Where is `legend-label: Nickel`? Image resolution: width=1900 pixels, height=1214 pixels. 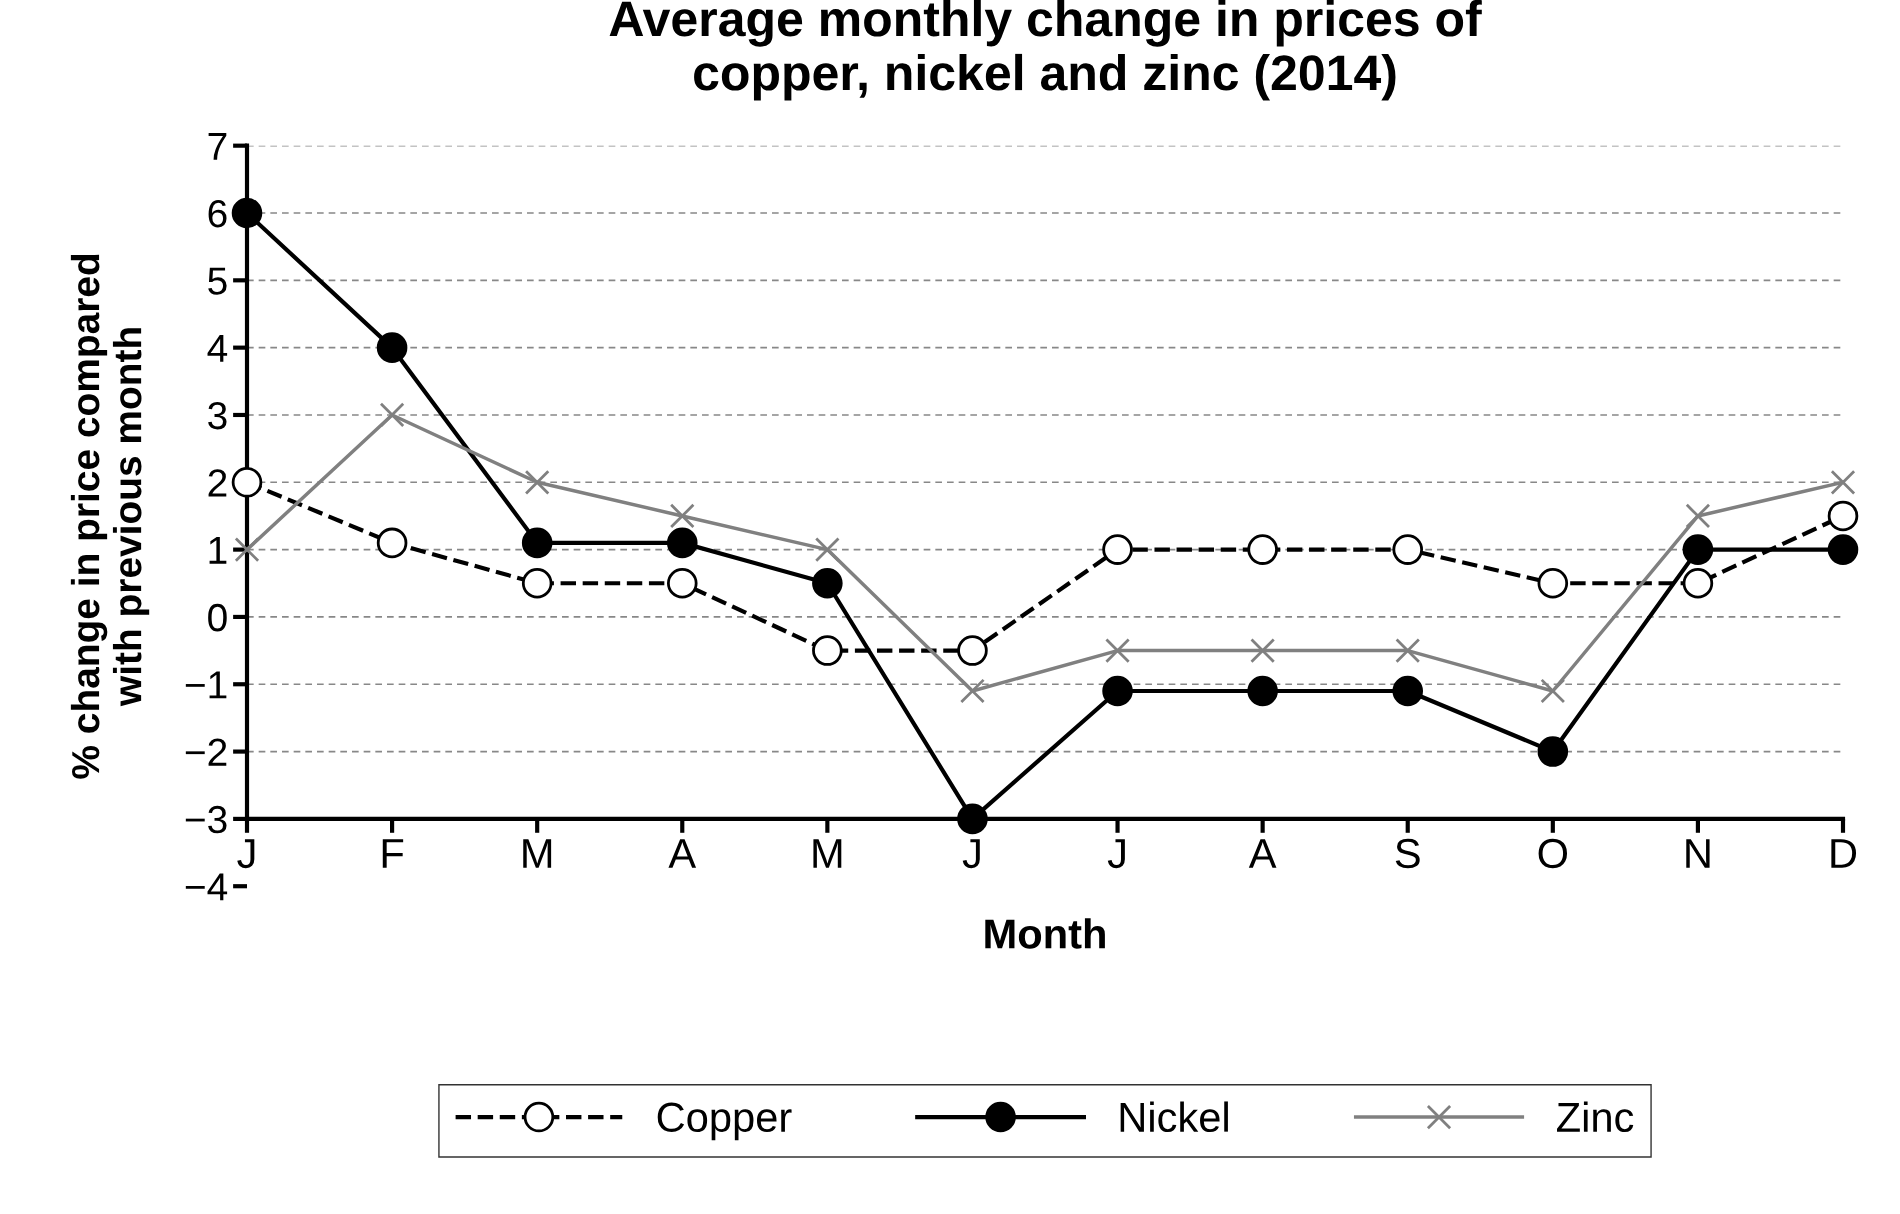
legend-label: Nickel is located at coordinates (1174, 1117).